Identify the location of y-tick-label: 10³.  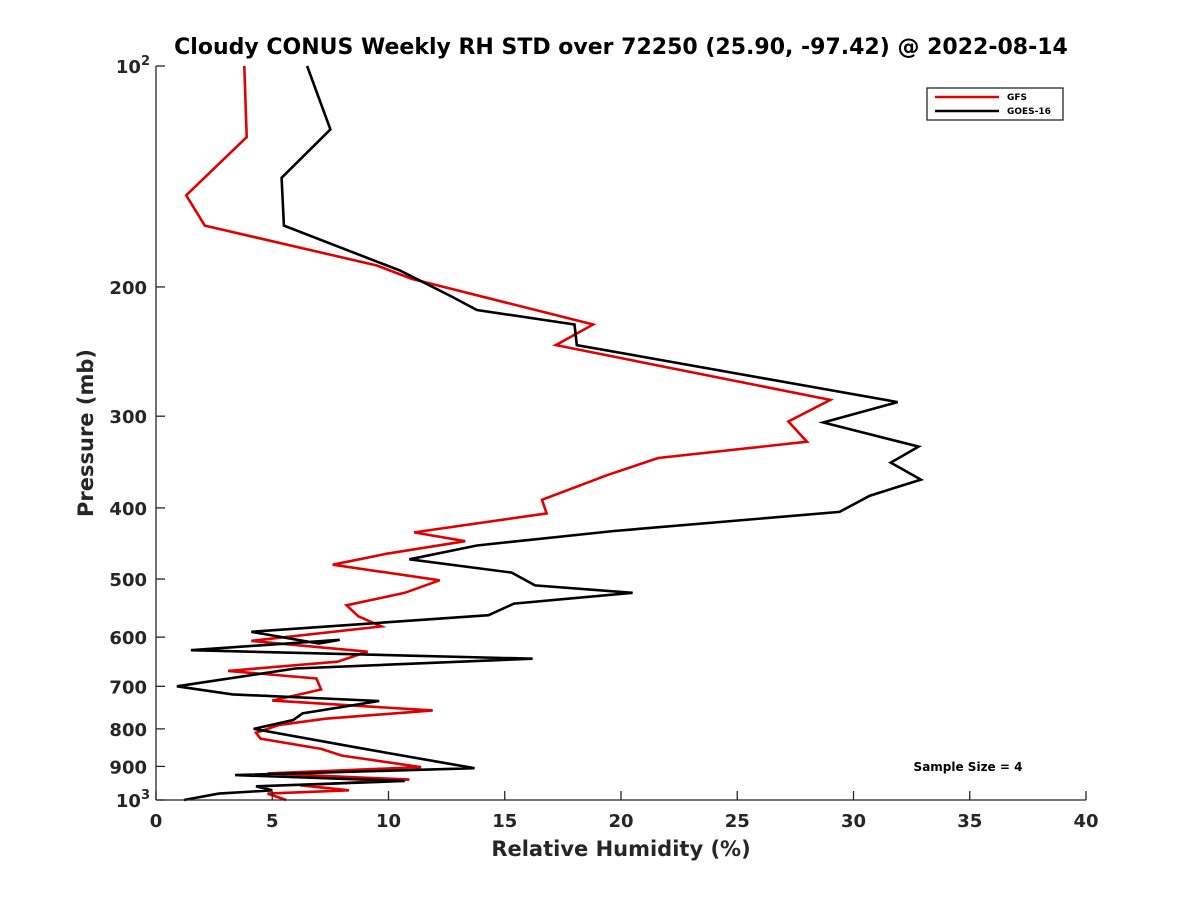
(133, 800).